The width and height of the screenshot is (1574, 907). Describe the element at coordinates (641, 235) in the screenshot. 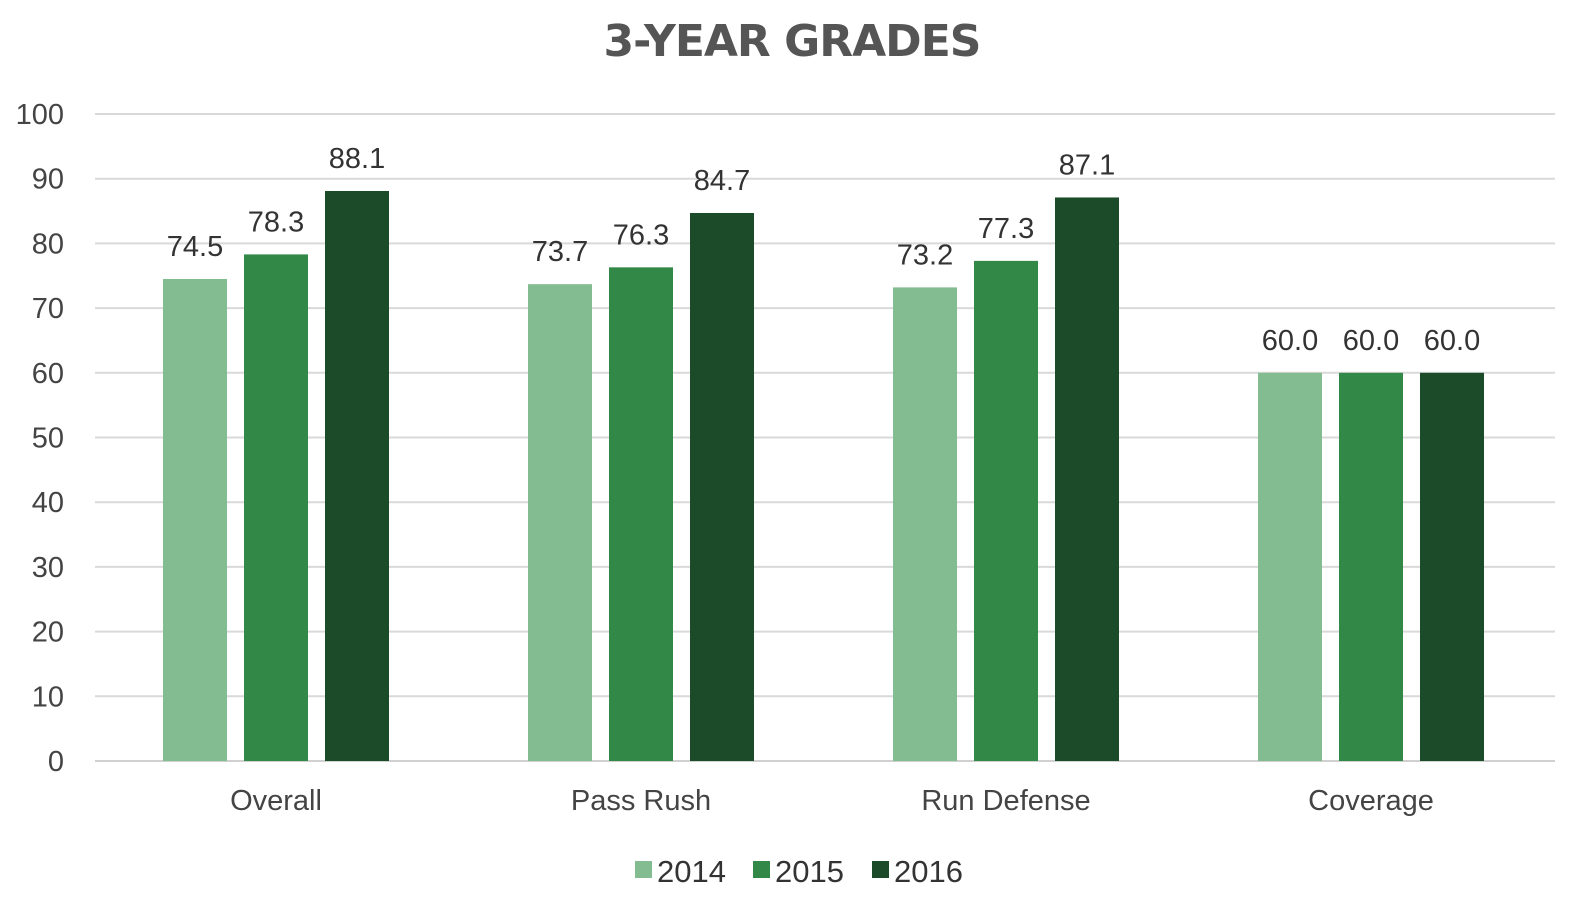

I see `data-label: 76.3` at that location.